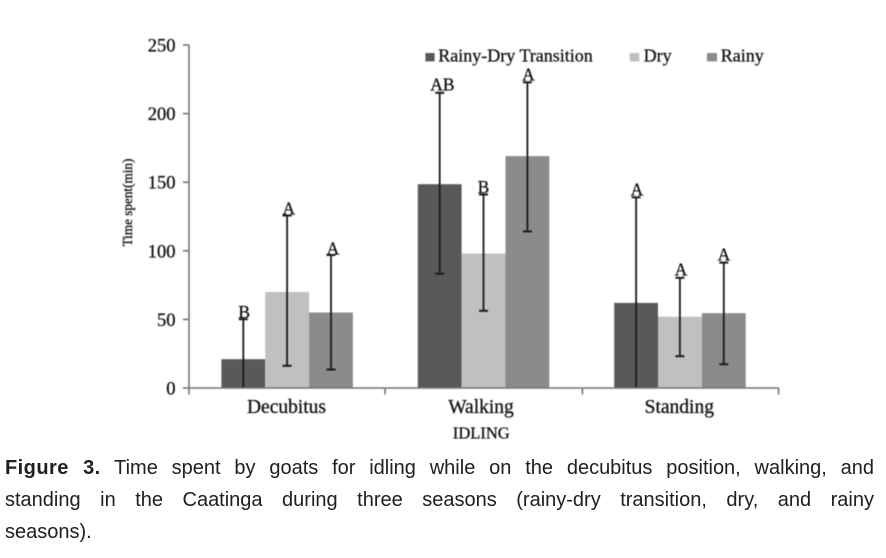 The image size is (886, 558). Describe the element at coordinates (742, 56) in the screenshot. I see `svg-text: Rainy` at that location.